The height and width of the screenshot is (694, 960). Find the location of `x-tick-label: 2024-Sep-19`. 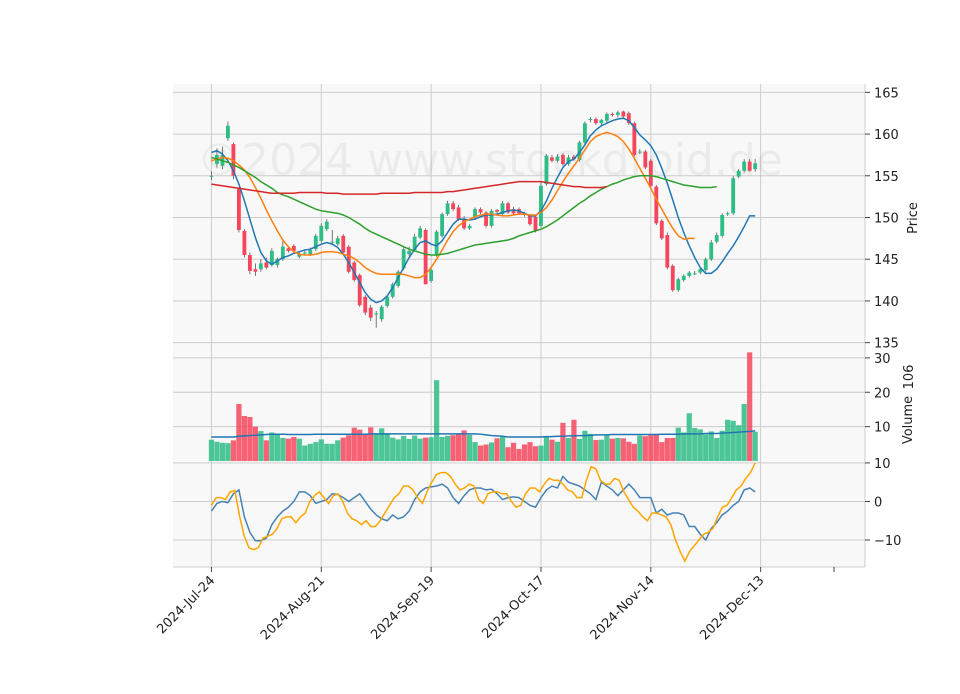

x-tick-label: 2024-Sep-19 is located at coordinates (403, 608).